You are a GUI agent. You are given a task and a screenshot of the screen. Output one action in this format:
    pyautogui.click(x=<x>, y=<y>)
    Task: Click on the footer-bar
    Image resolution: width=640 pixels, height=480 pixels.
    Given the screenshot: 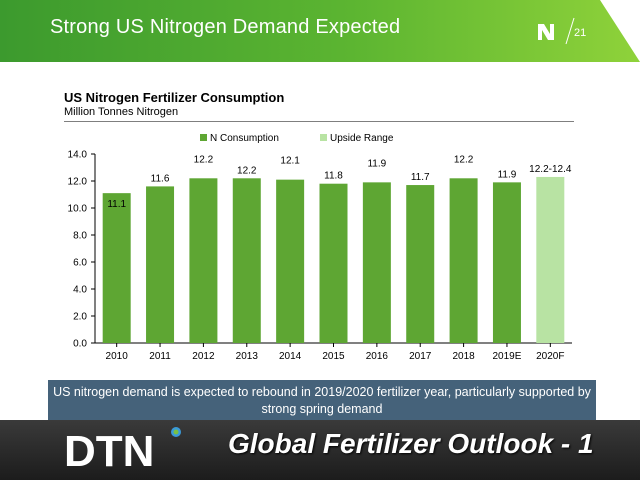 What is the action you would take?
    pyautogui.click(x=320, y=450)
    